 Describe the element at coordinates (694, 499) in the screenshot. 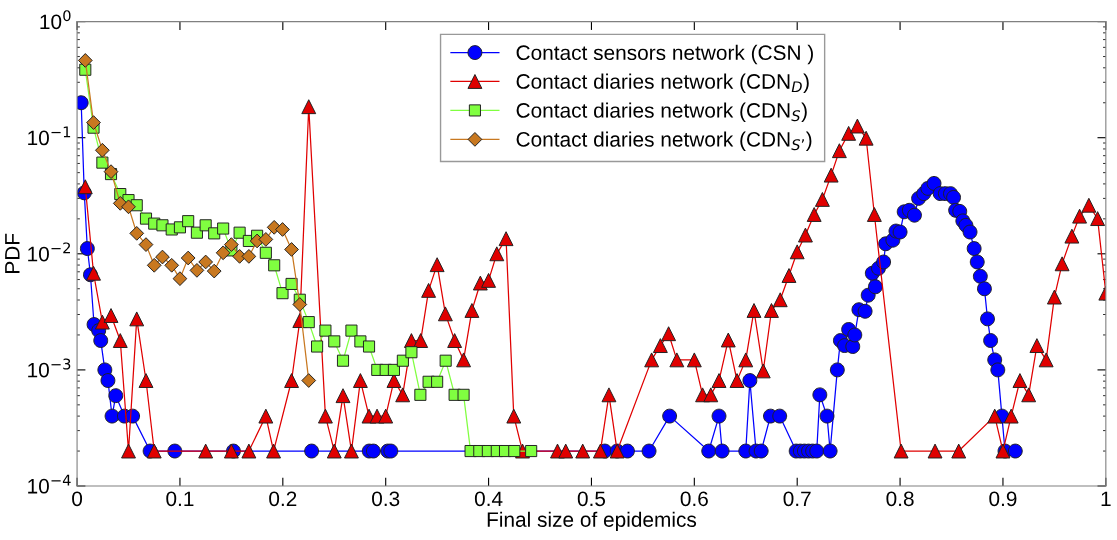

I see `x-tick-label: 0.6` at that location.